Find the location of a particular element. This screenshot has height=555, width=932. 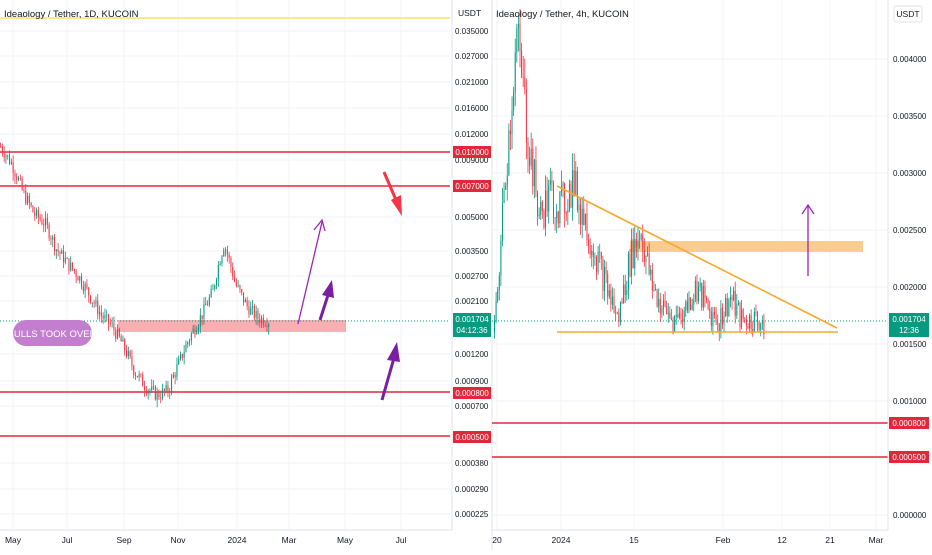

right-currency-box is located at coordinates (908, 14).